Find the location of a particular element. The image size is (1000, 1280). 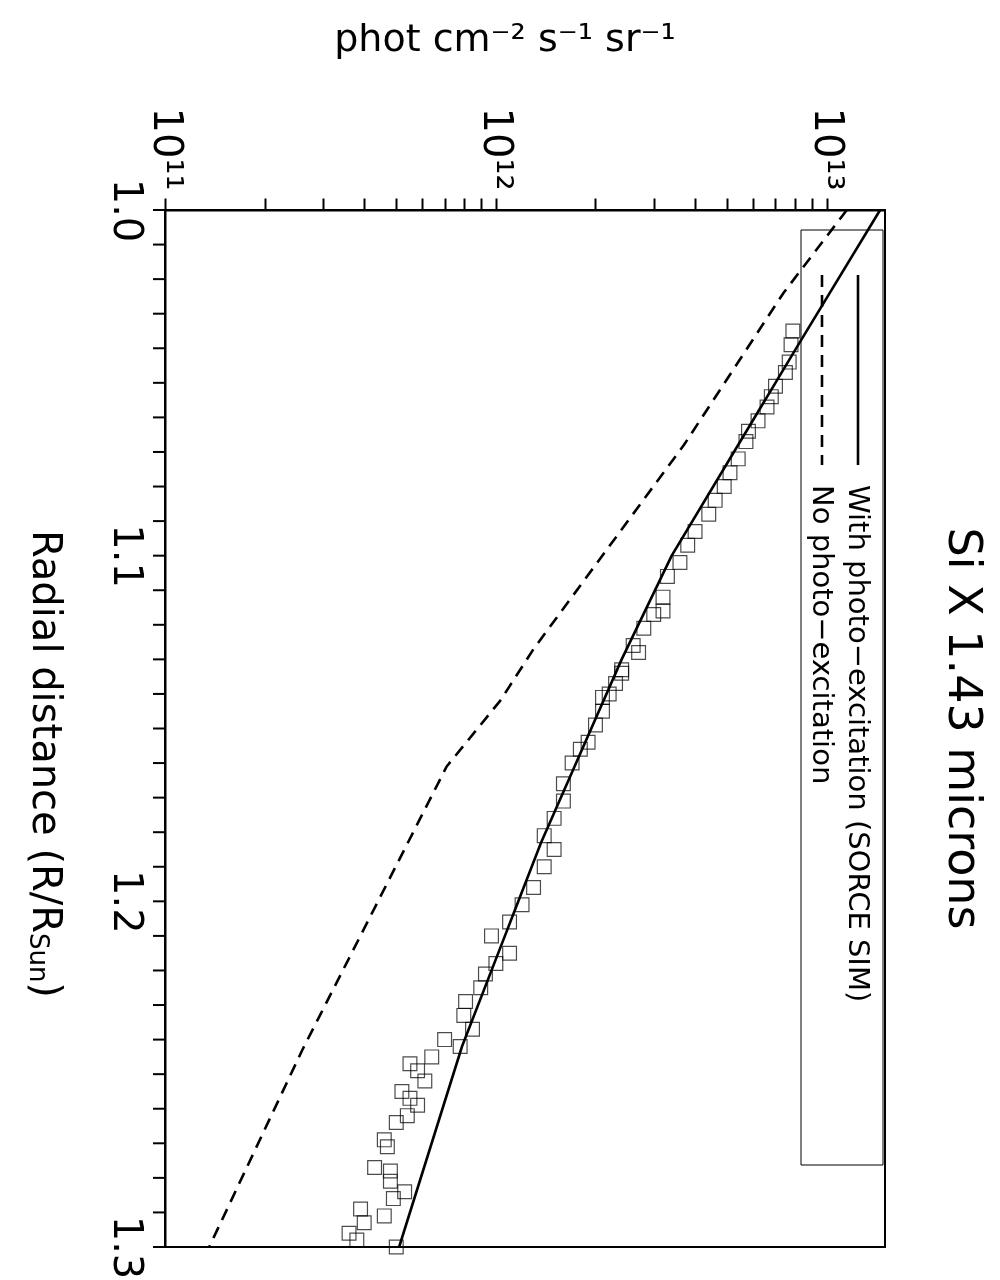

y-axis-title: Radial distance (R/RSun) is located at coordinates (47, 763).